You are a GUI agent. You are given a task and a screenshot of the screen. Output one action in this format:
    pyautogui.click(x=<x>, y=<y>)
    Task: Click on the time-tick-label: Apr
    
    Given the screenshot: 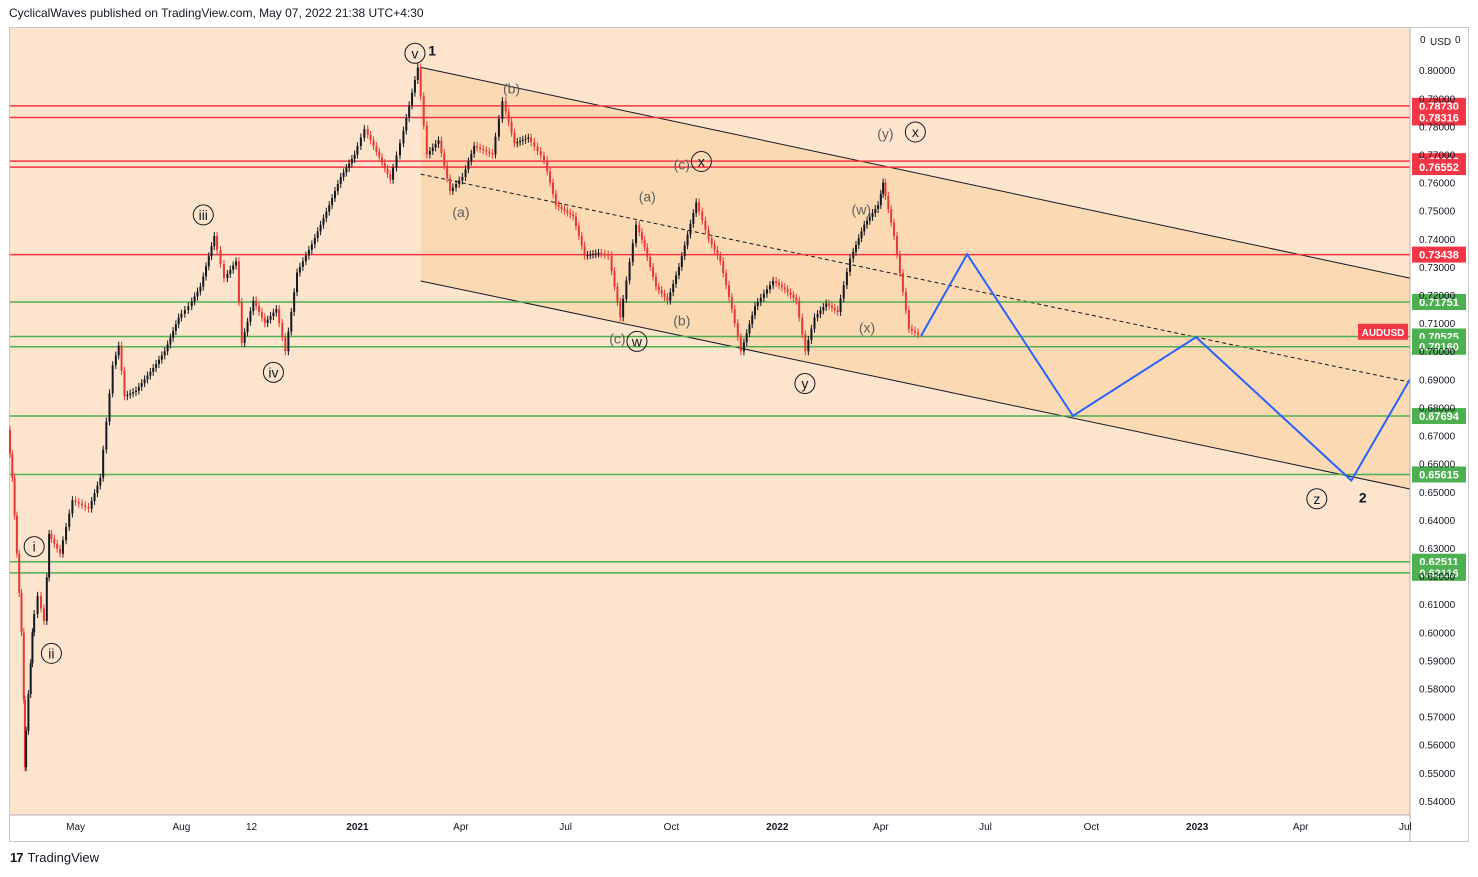 What is the action you would take?
    pyautogui.click(x=461, y=827)
    